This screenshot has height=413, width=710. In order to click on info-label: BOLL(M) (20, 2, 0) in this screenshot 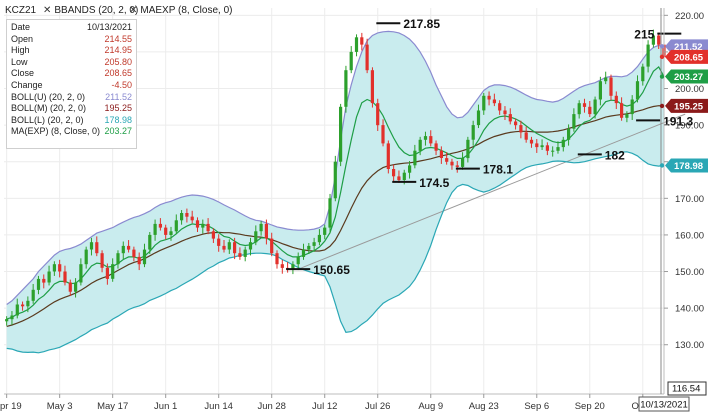, I will do `click(49, 108)`.